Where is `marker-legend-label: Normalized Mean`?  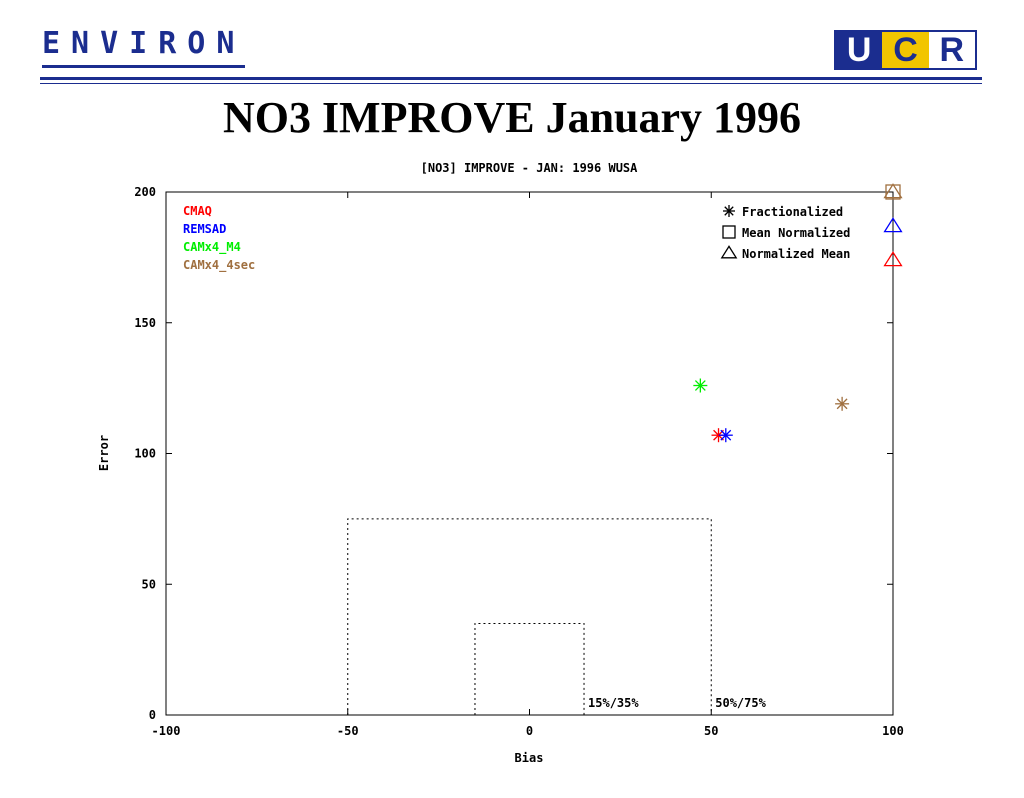
marker-legend-label: Normalized Mean is located at coordinates (796, 254).